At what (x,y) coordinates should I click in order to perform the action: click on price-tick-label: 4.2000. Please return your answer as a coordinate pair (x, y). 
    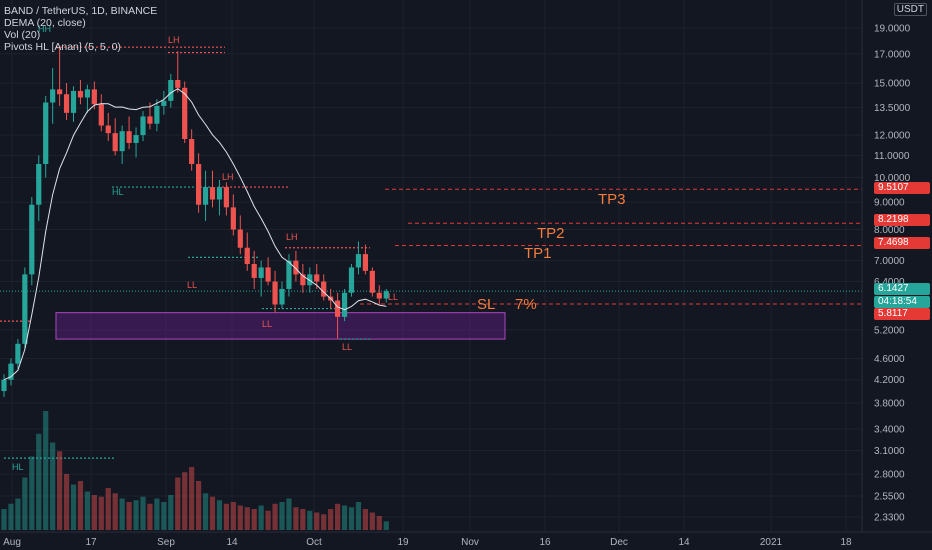
    Looking at the image, I should click on (889, 380).